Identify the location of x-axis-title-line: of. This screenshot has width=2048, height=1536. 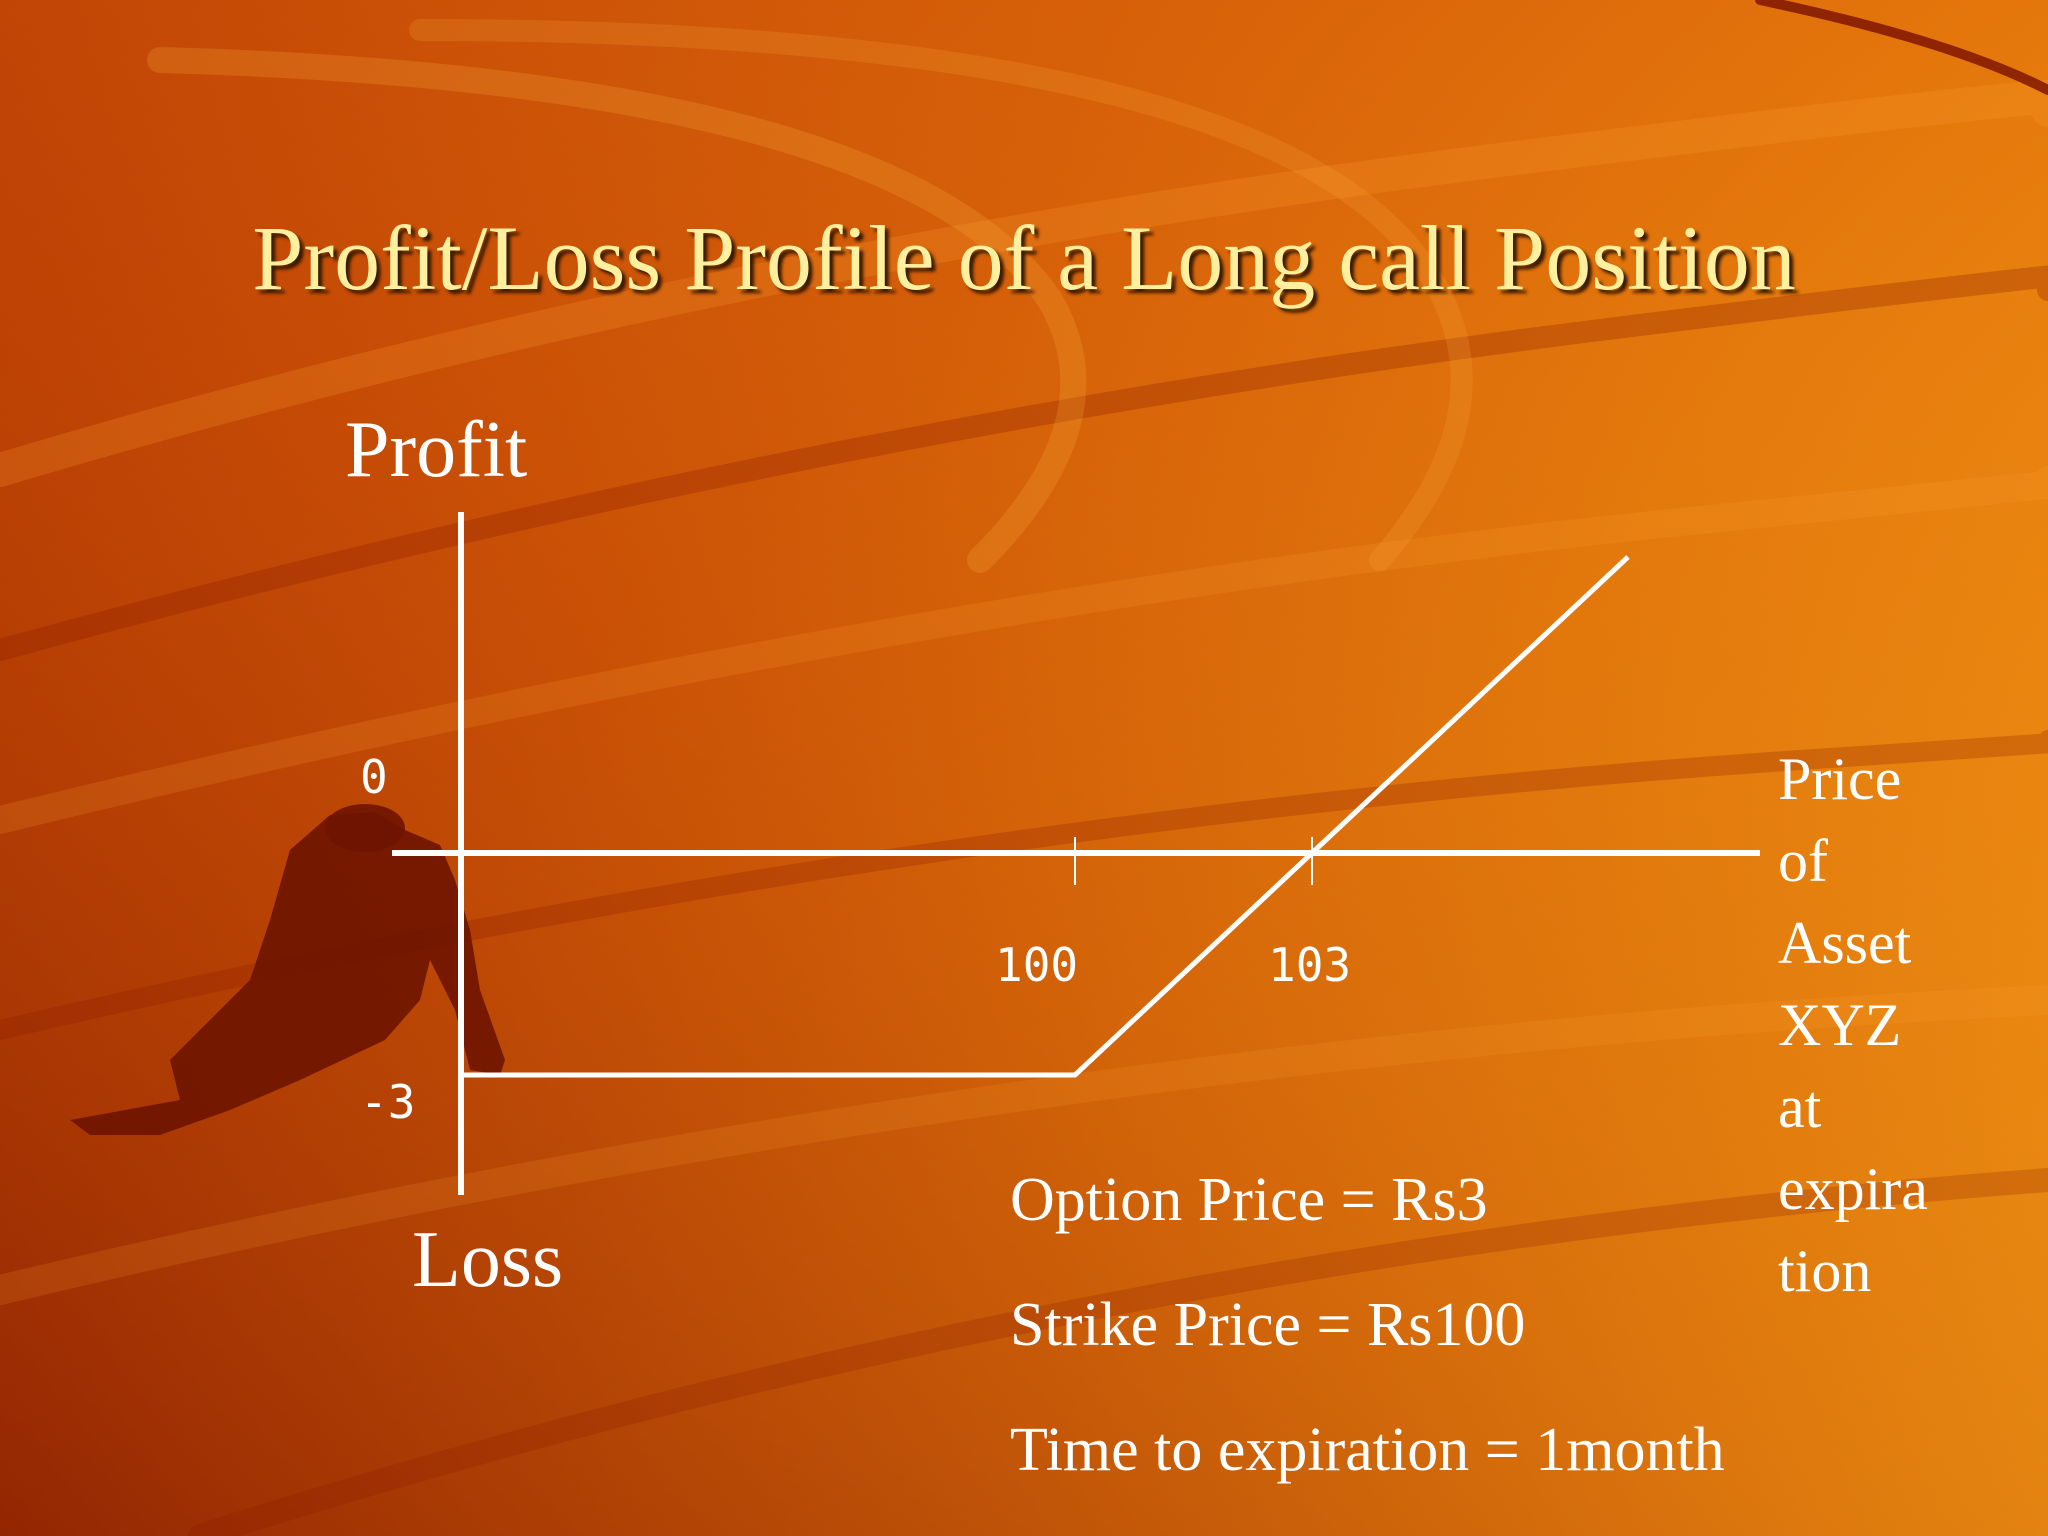
(1803, 861).